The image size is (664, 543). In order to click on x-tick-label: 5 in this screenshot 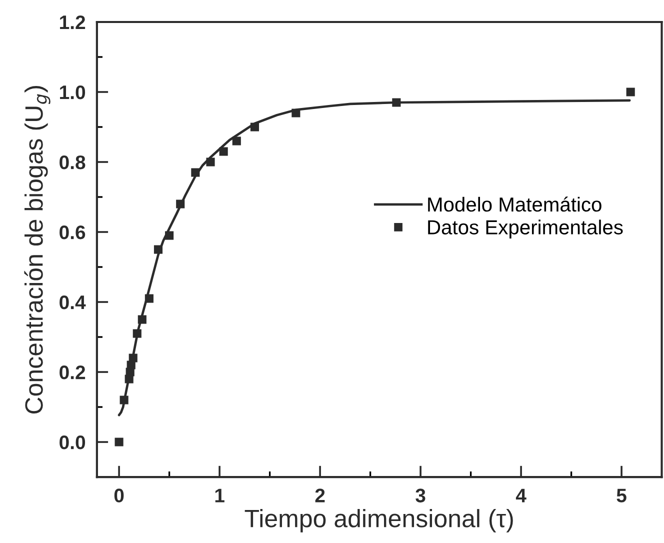, I will do `click(621, 495)`.